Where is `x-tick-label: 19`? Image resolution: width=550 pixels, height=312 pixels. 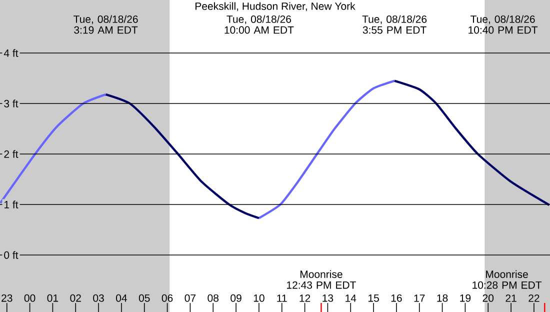
x-tick-label: 19 is located at coordinates (465, 298).